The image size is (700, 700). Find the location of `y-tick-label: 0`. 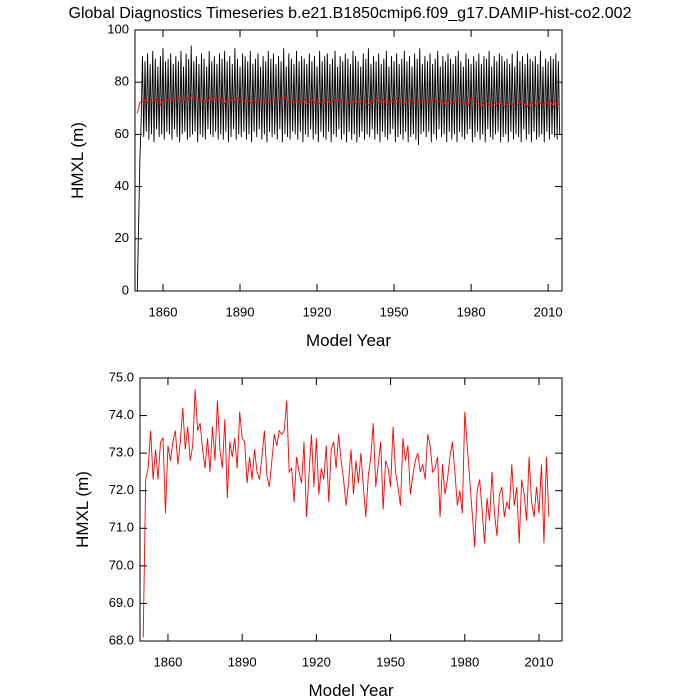

y-tick-label: 0 is located at coordinates (125, 289).